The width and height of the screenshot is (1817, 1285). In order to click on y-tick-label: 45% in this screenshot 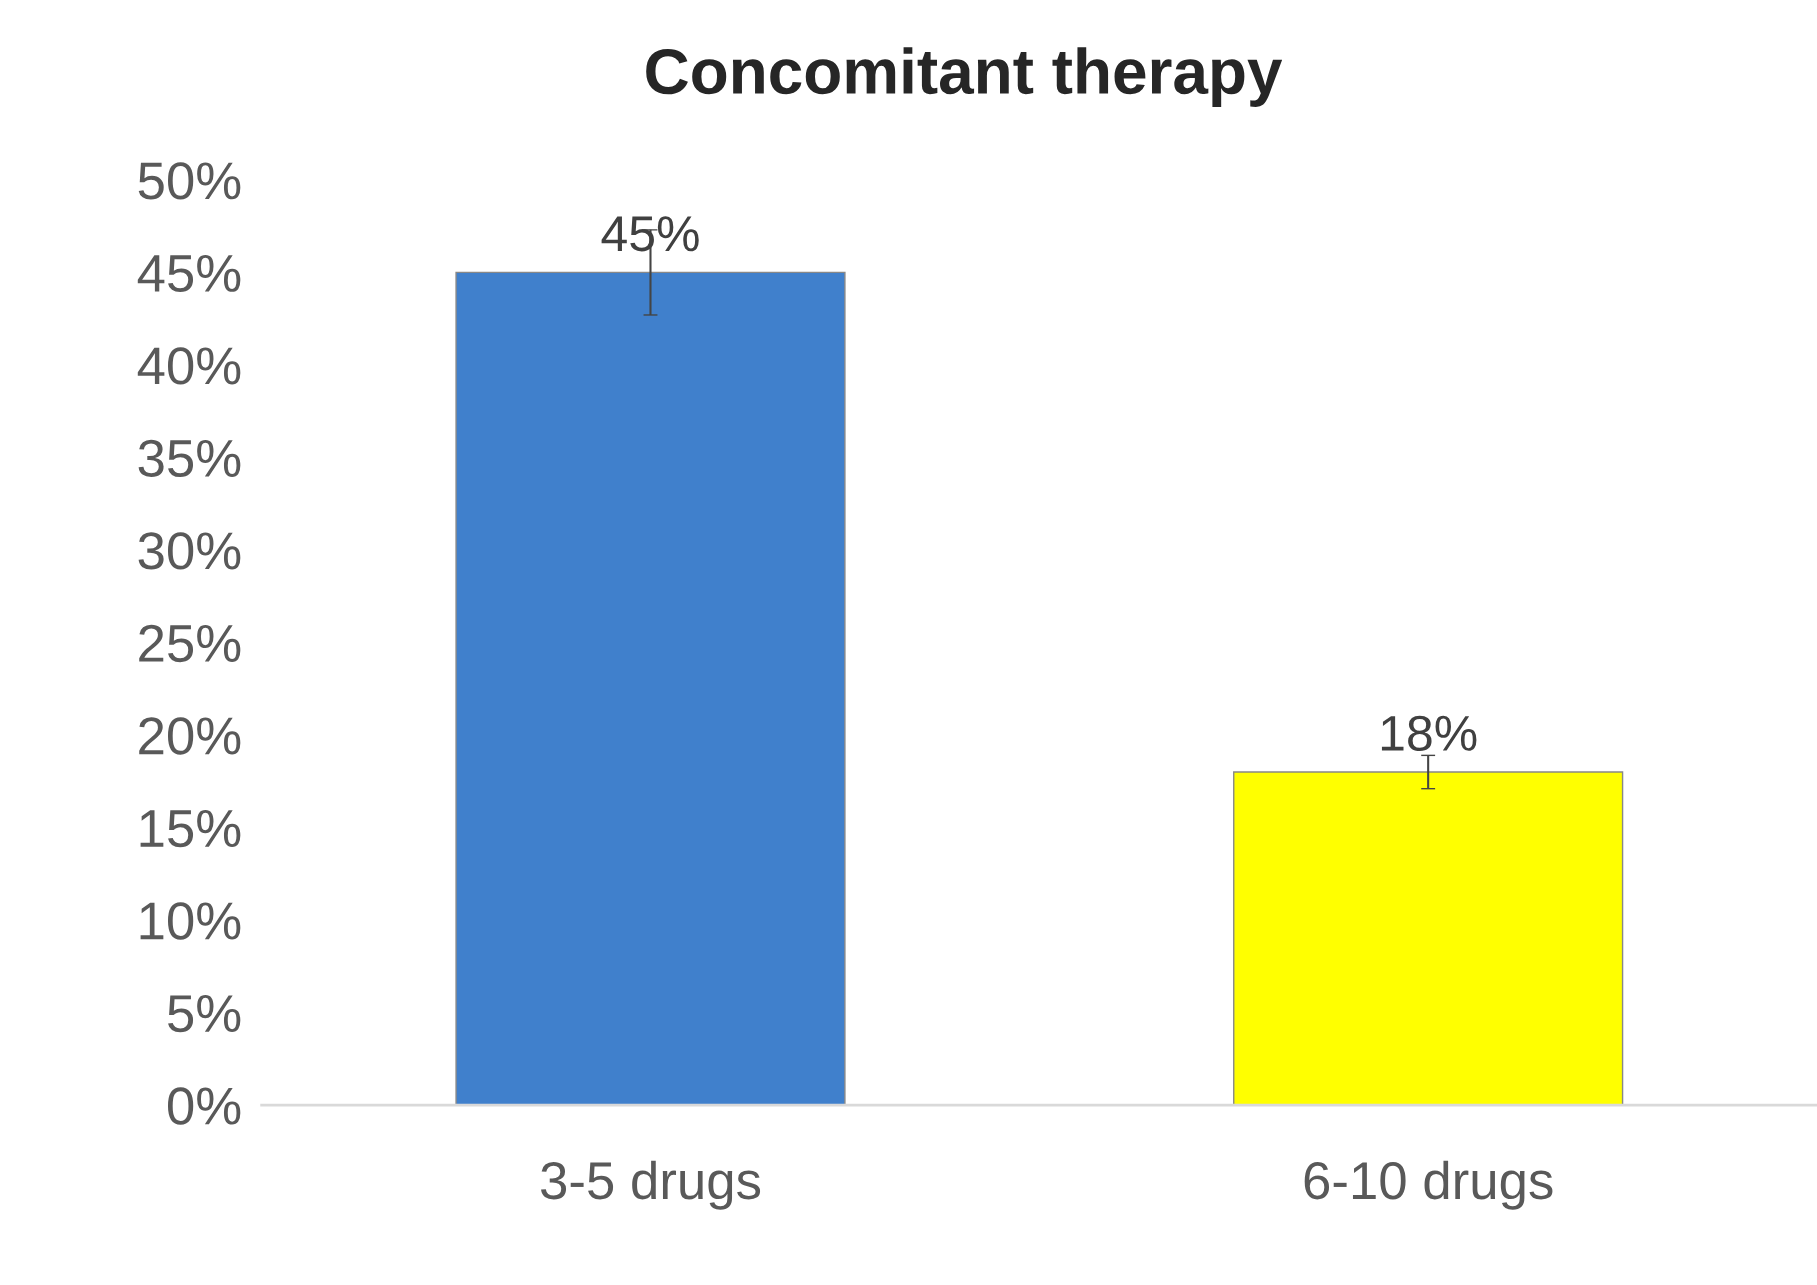, I will do `click(189, 273)`.